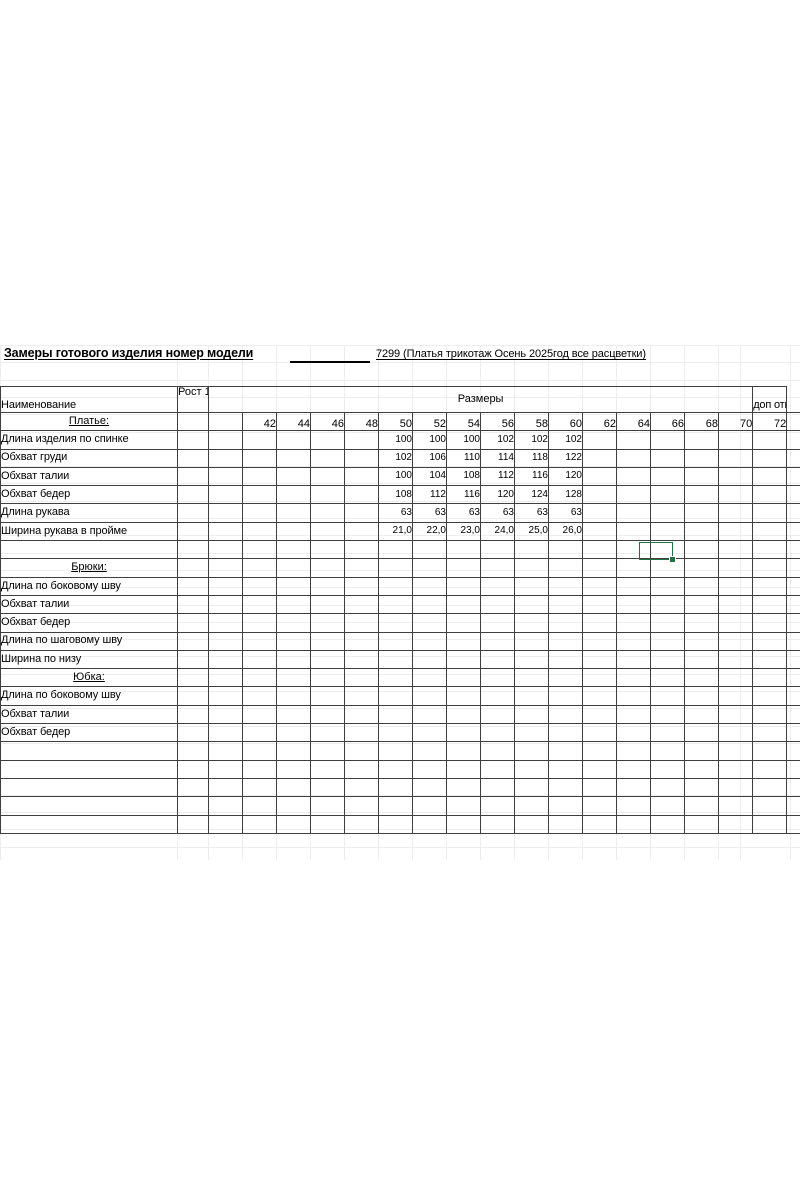  Describe the element at coordinates (497, 458) in the screenshot. I see `measure-cell-56: 114` at that location.